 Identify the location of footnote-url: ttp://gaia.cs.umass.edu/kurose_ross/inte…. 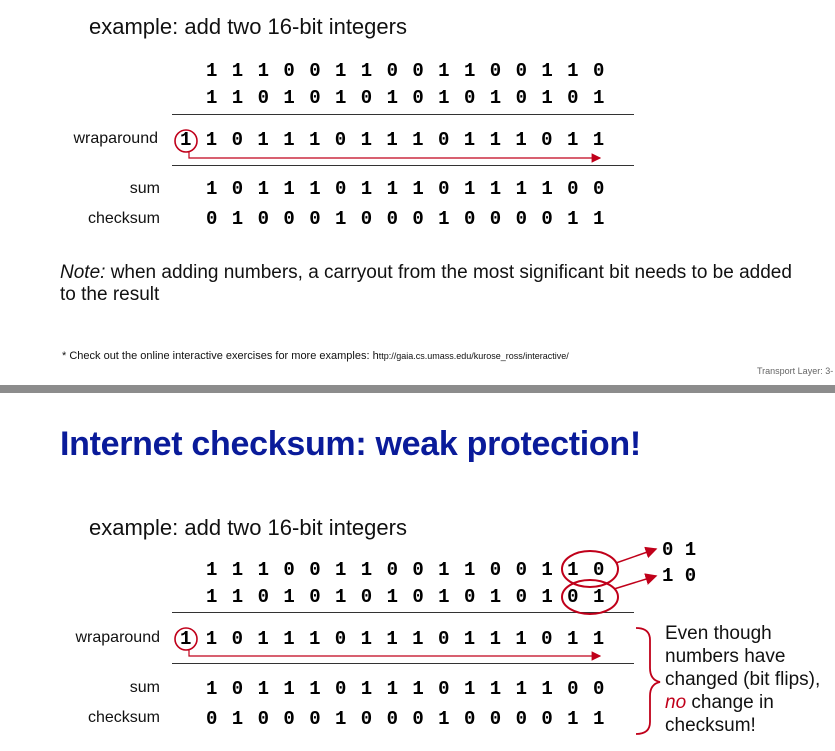
(473, 356).